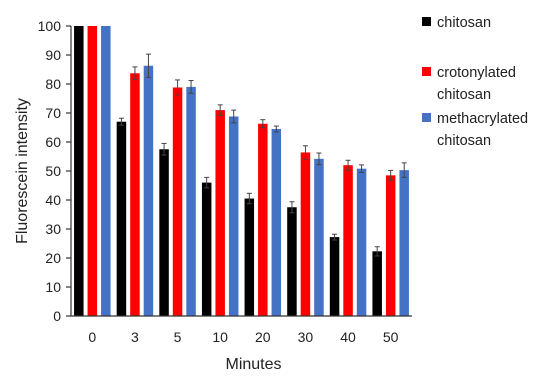  I want to click on y-tick-label: 90, so click(53, 55).